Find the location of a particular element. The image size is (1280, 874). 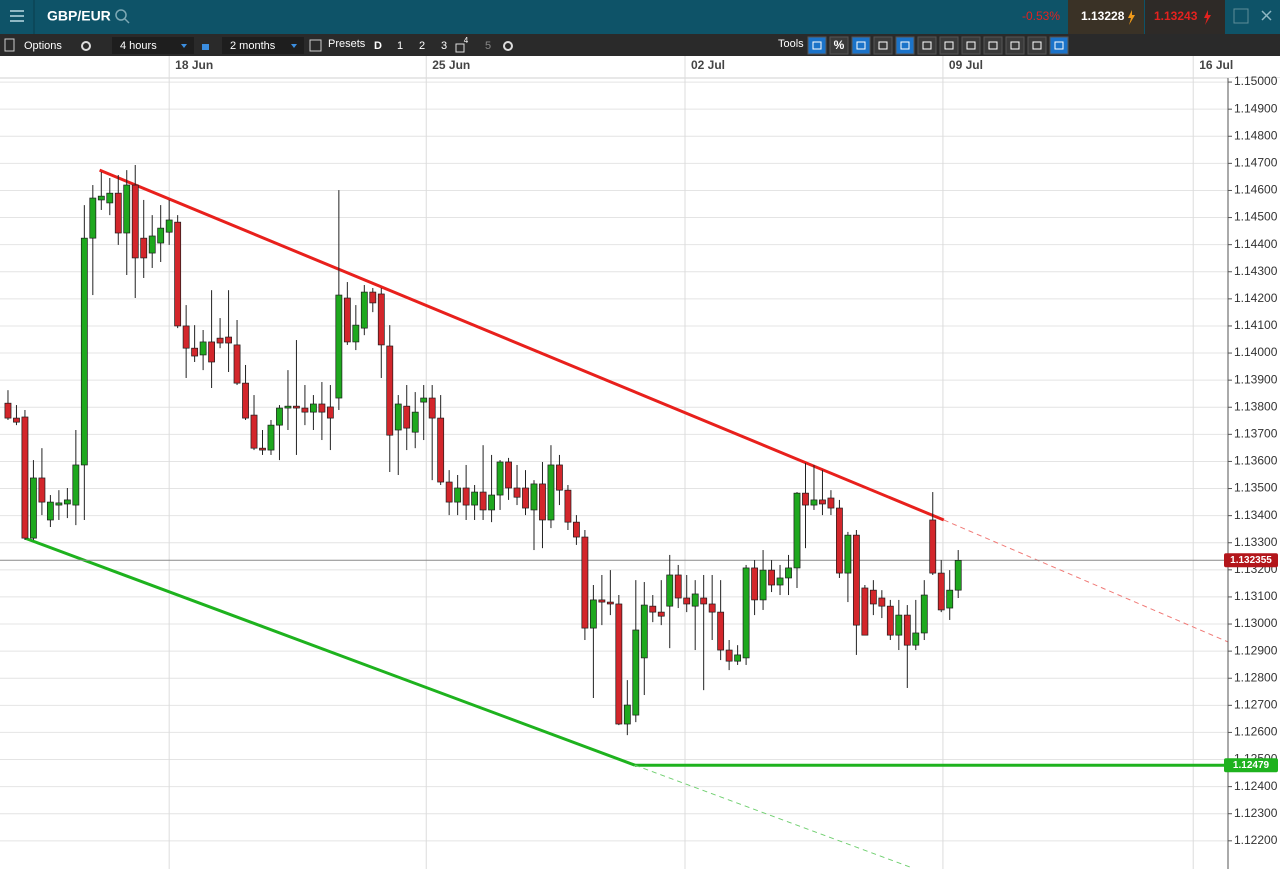

options-icon is located at coordinates (9, 45).